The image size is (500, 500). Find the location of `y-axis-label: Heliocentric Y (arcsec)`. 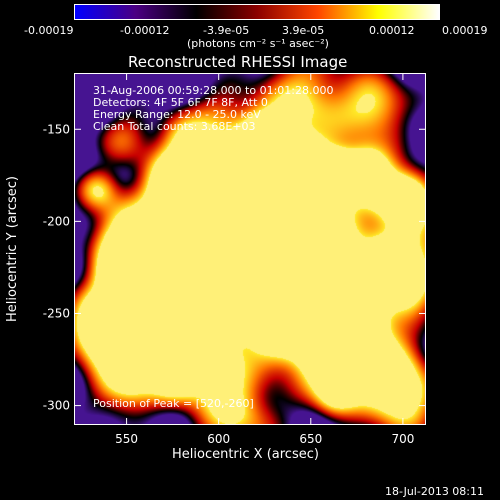

y-axis-label: Heliocentric Y (arcsec) is located at coordinates (12, 249).